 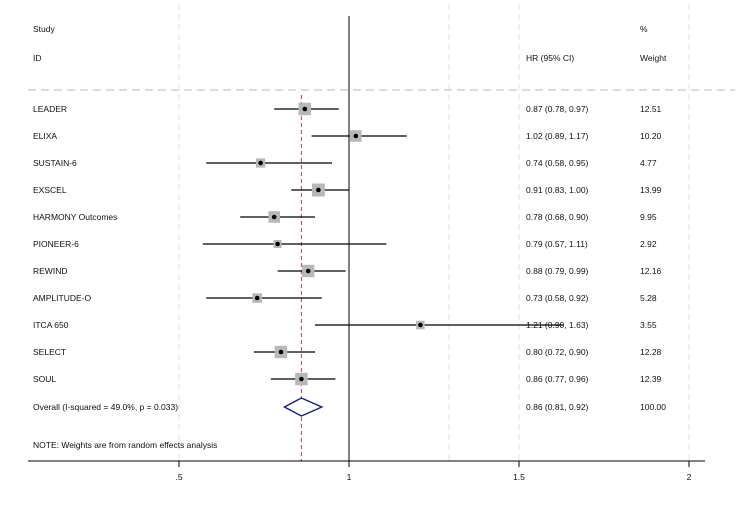 I want to click on study-row: LEADER 0.87 (0.78, 0.97) 12.51, so click(x=347, y=109).